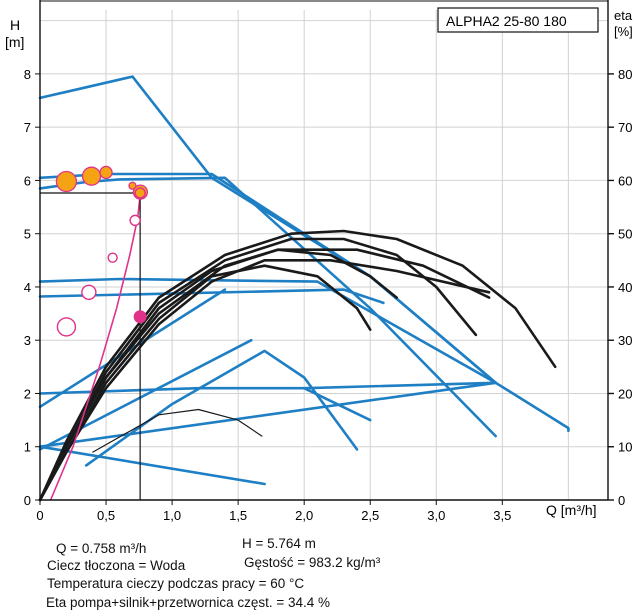 This screenshot has width=642, height=615. What do you see at coordinates (27, 127) in the screenshot?
I see `y-left-tick-label: 7` at bounding box center [27, 127].